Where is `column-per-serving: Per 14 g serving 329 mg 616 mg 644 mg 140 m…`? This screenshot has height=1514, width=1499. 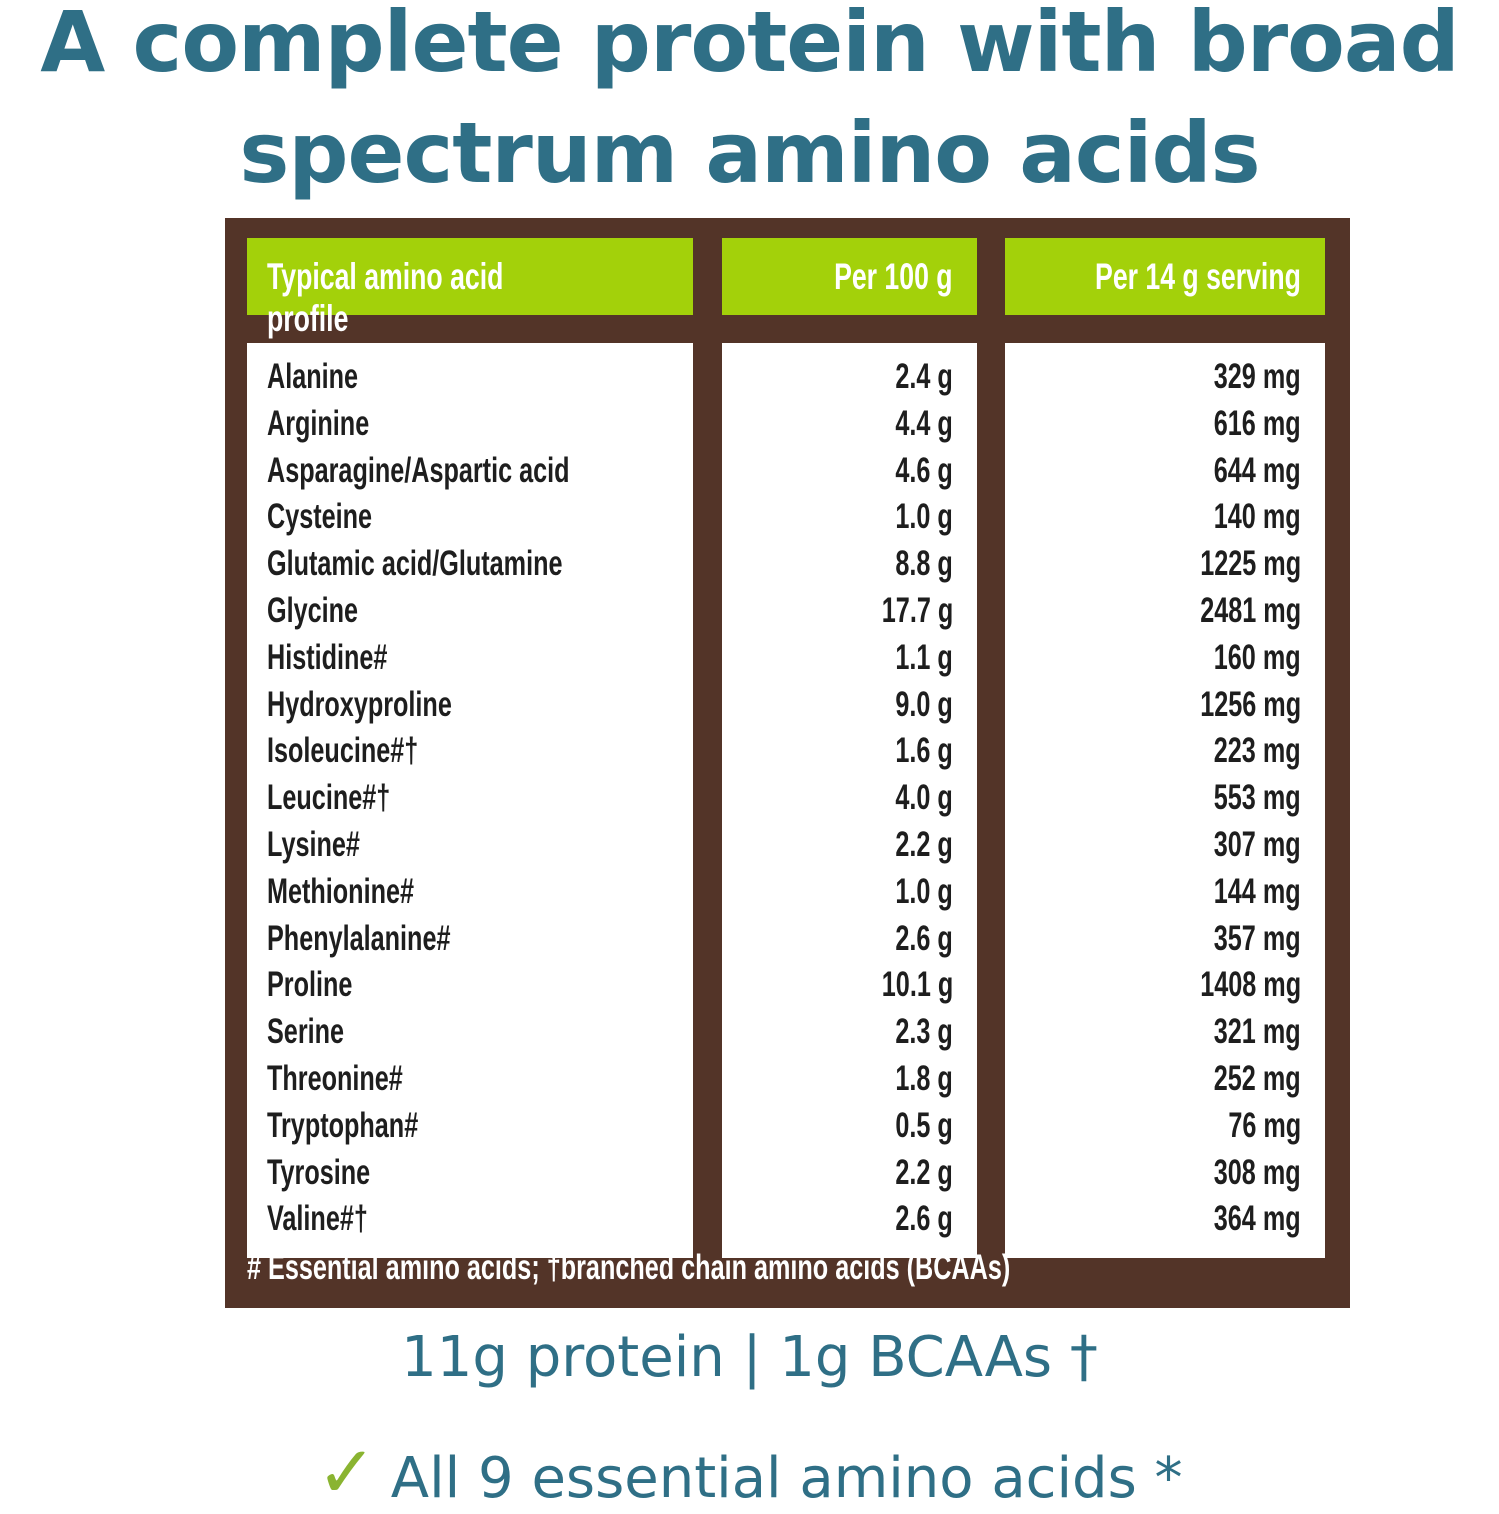 column-per-serving: Per 14 g serving 329 mg 616 mg 644 mg 140 m… is located at coordinates (1165, 748).